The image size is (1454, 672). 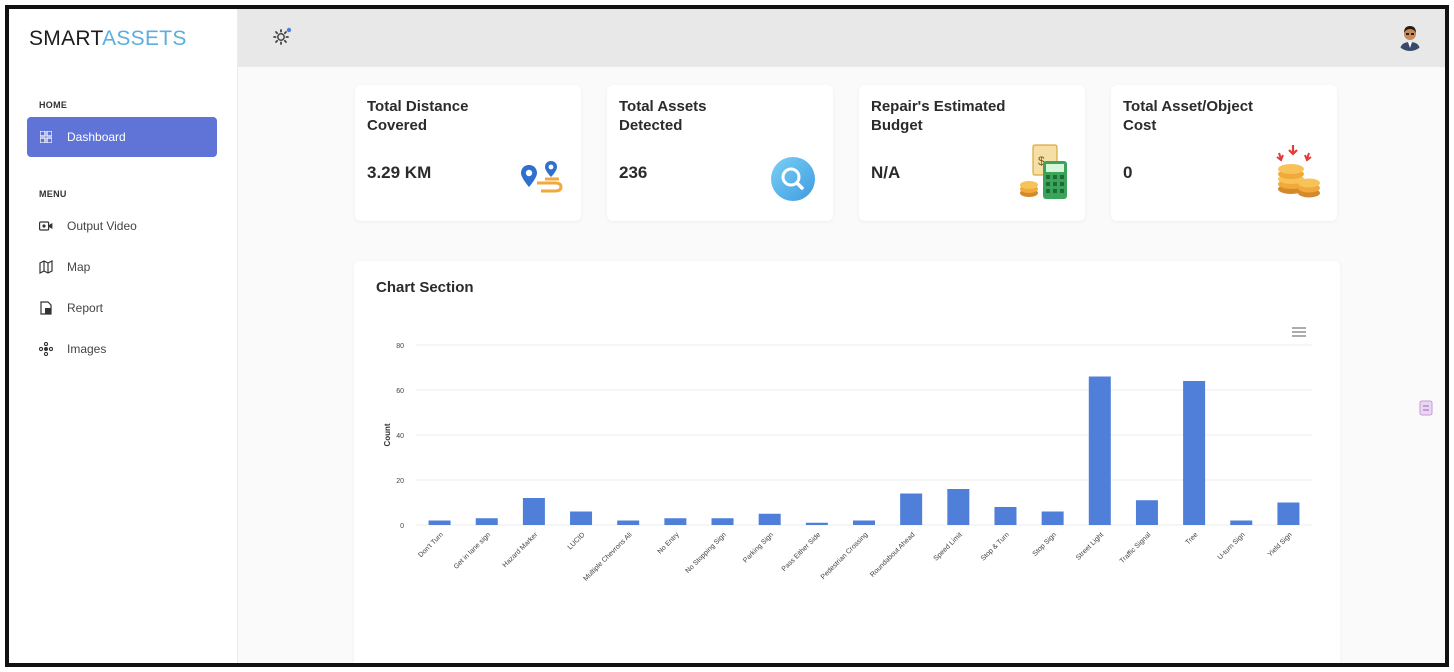 I want to click on sidebar-item-label: Images, so click(x=87, y=349).